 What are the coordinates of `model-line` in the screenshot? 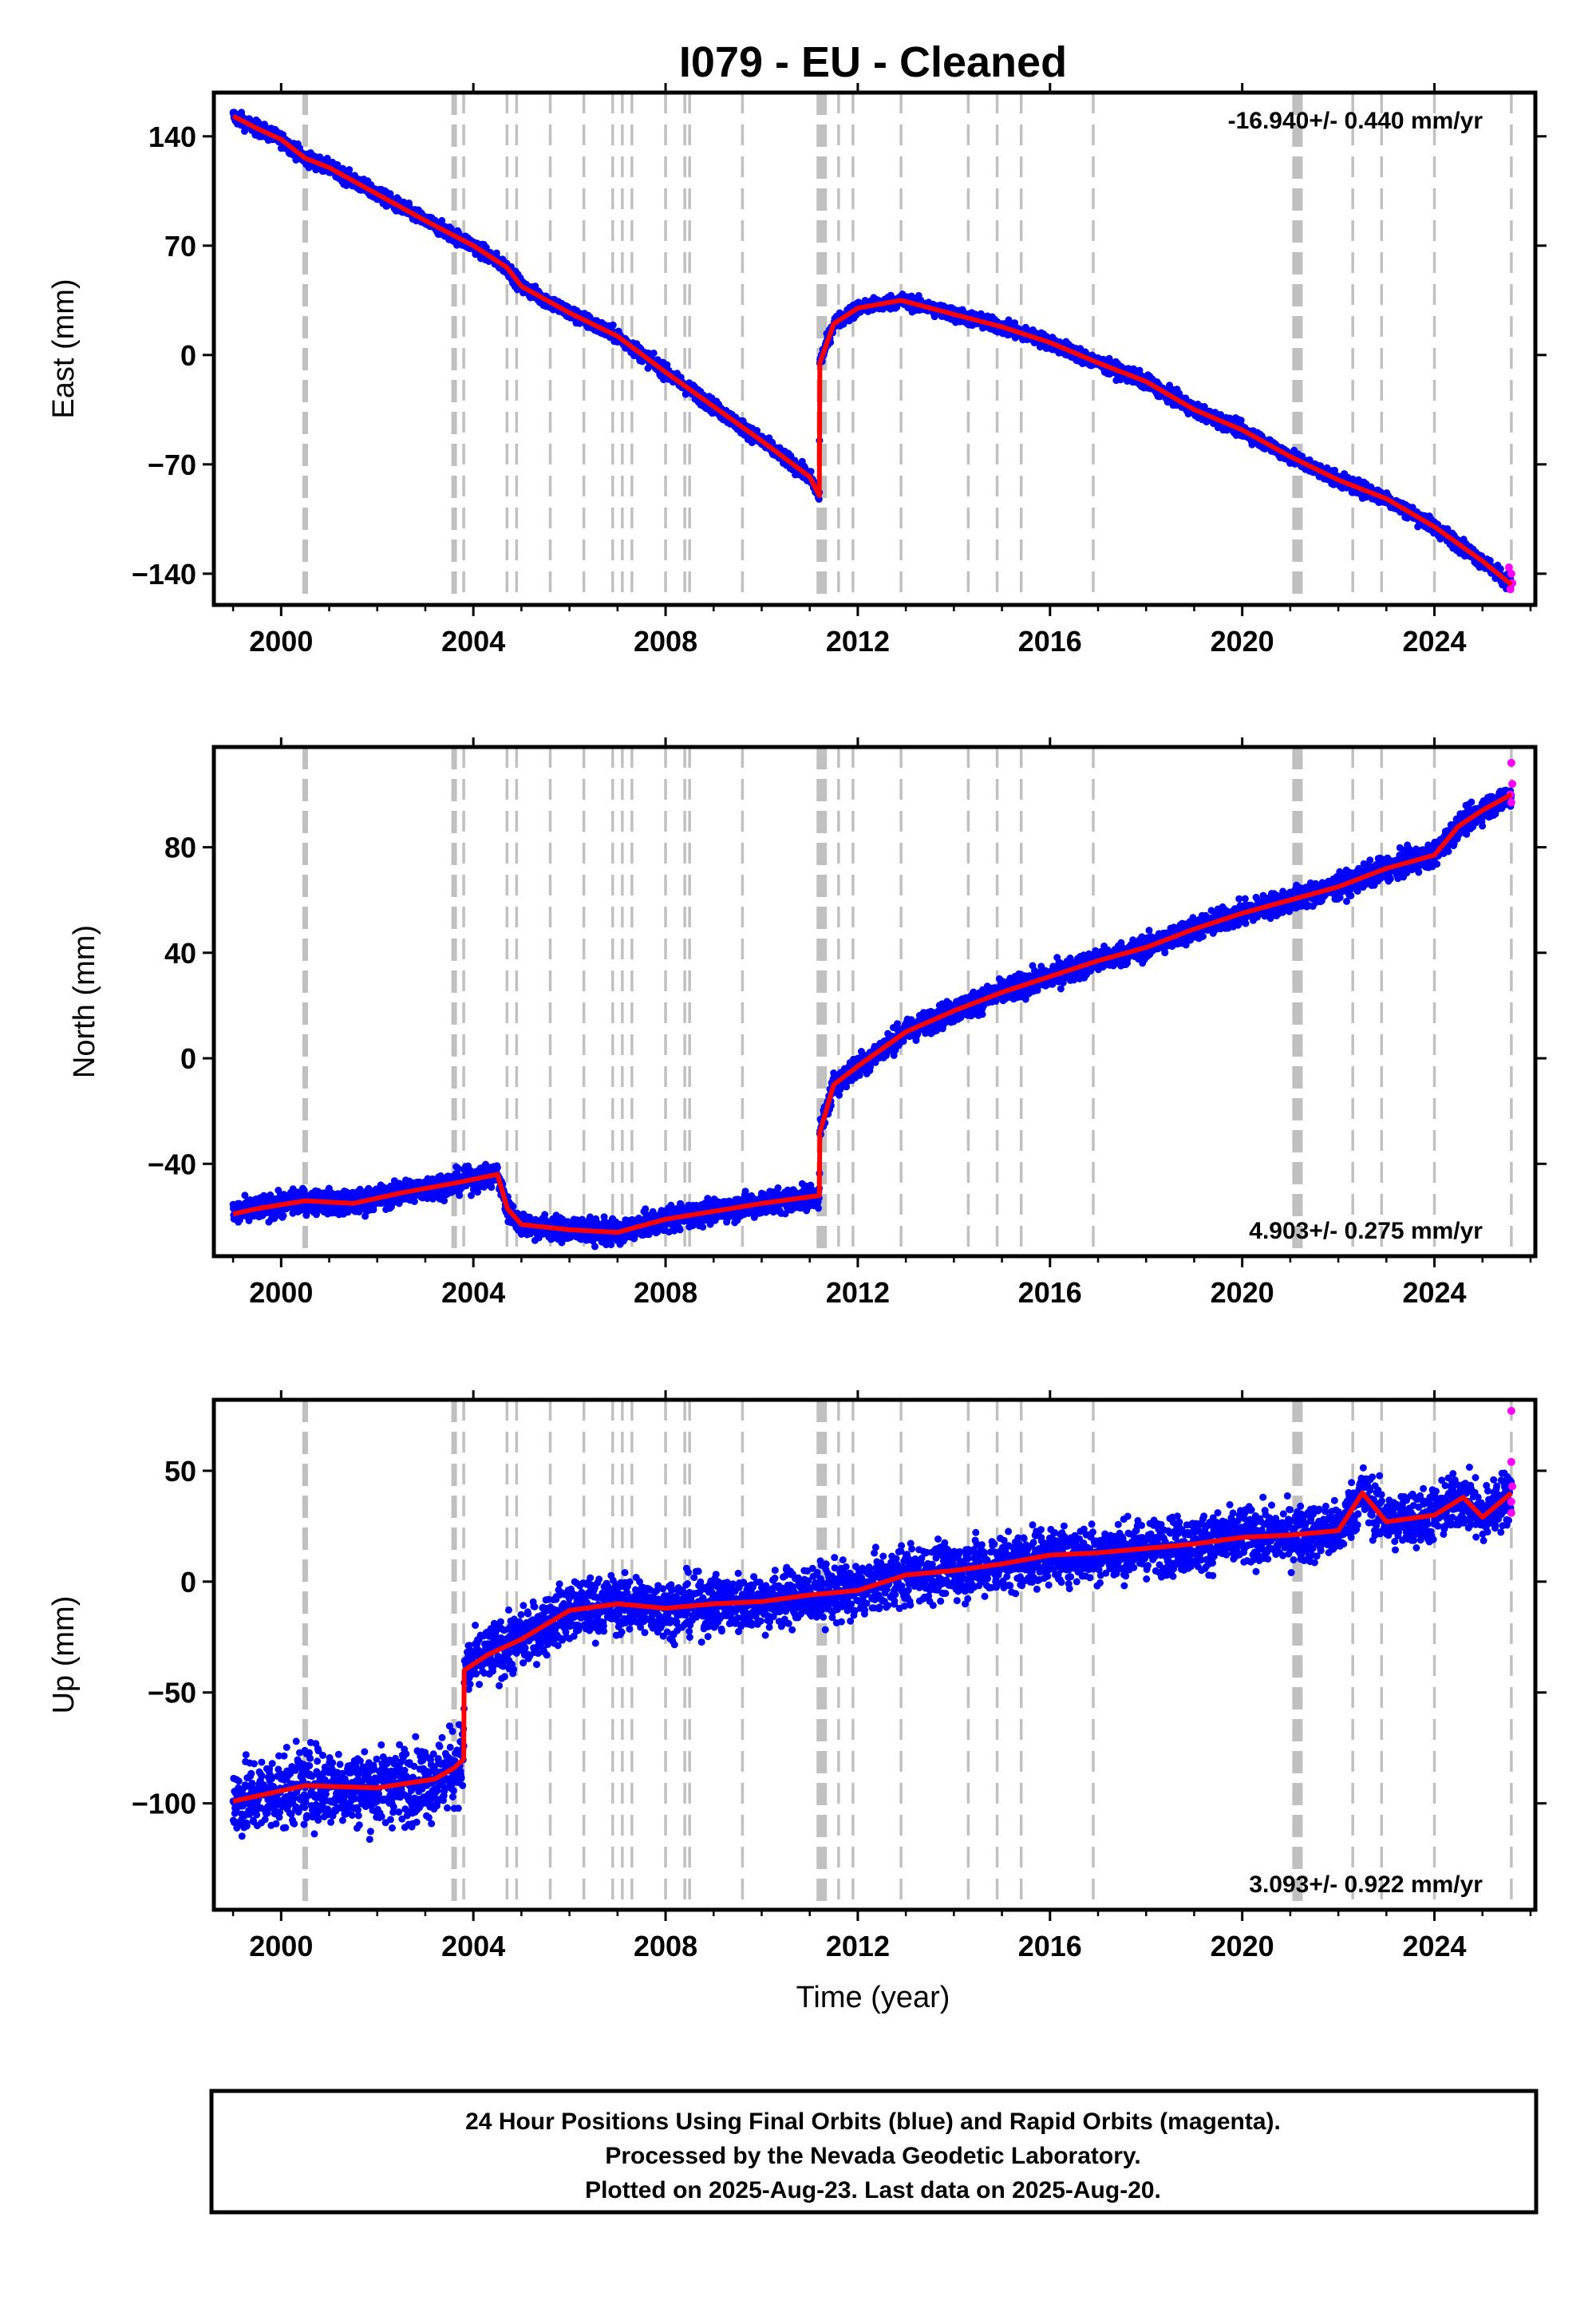 It's located at (873, 1647).